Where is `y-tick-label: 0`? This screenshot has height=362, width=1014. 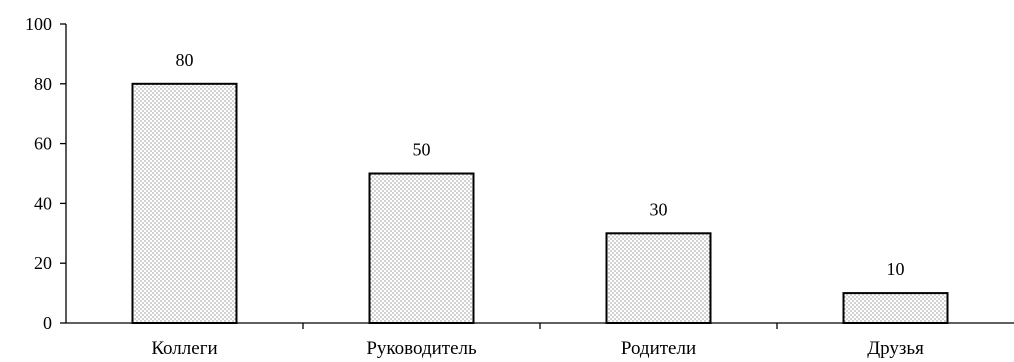
y-tick-label: 0 is located at coordinates (47, 323).